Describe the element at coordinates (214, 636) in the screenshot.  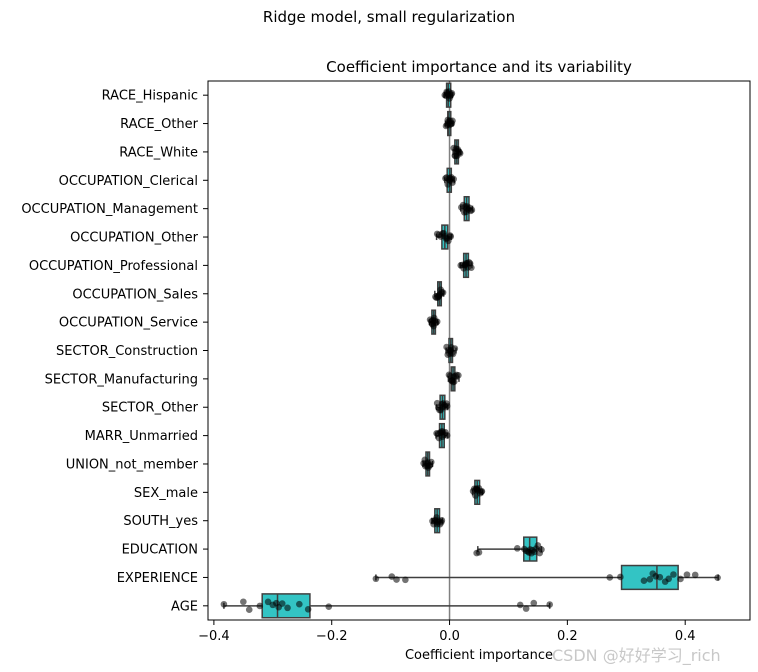
I see `x-tick-label: −0.4` at that location.